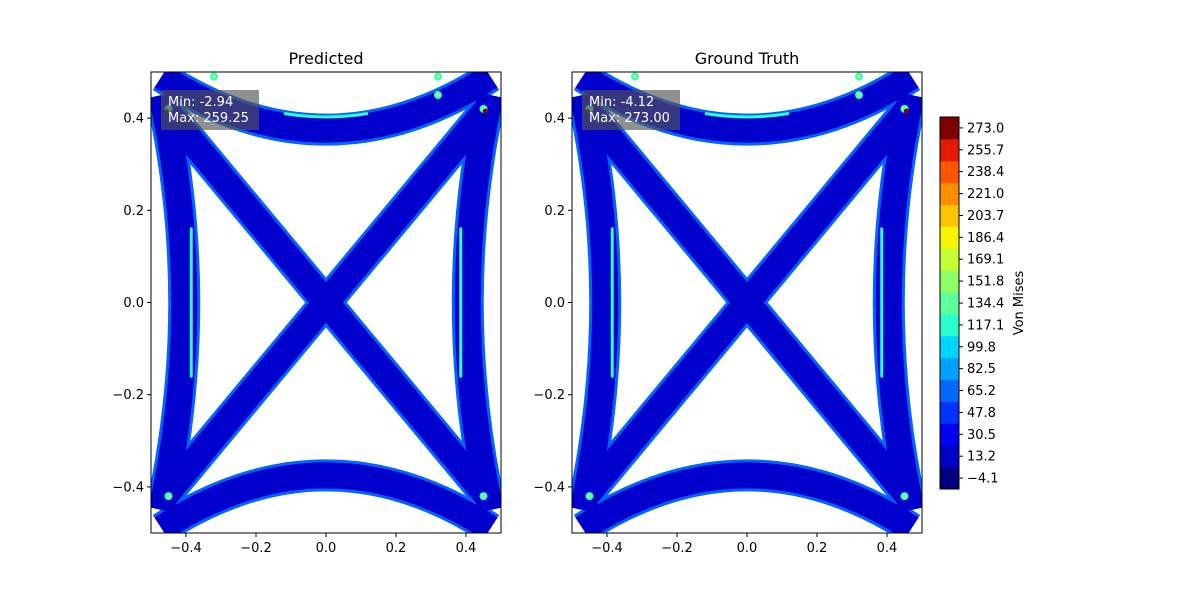 The height and width of the screenshot is (604, 1200). I want to click on colorbar-bands, so click(949, 303).